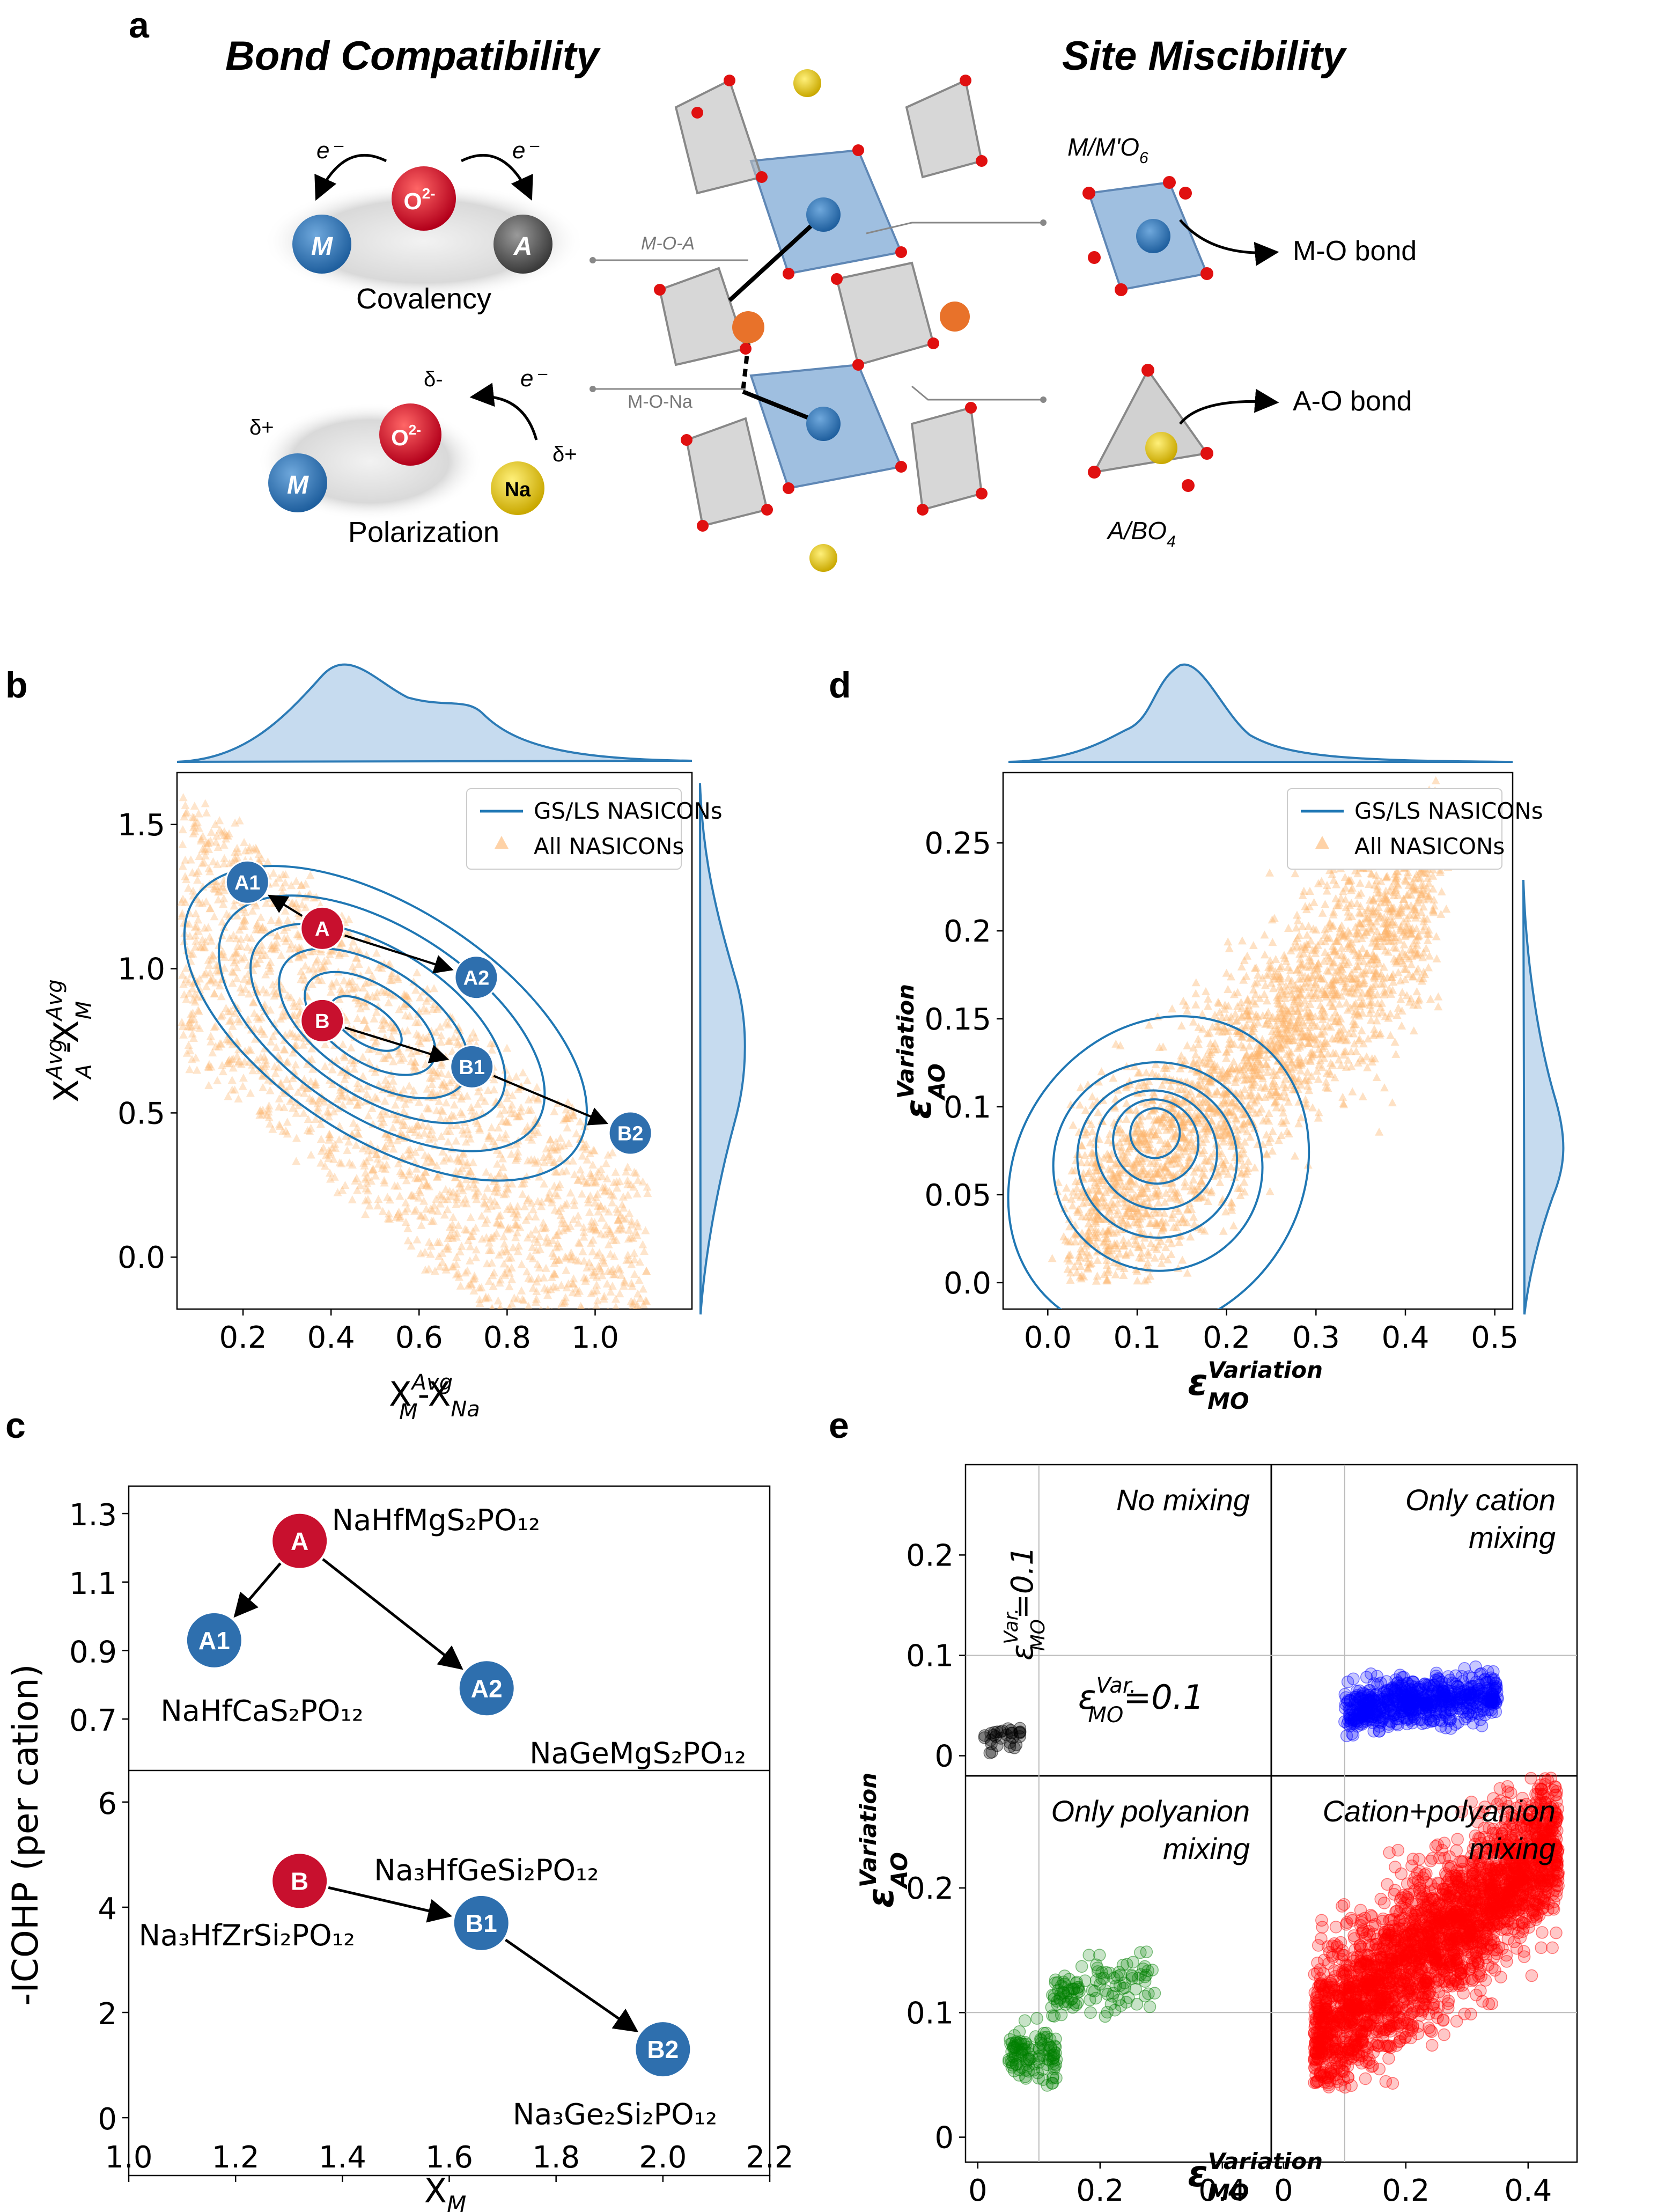 The height and width of the screenshot is (2212, 1665). Describe the element at coordinates (507, 1337) in the screenshot. I see `b-xtick-label: 0.8` at that location.